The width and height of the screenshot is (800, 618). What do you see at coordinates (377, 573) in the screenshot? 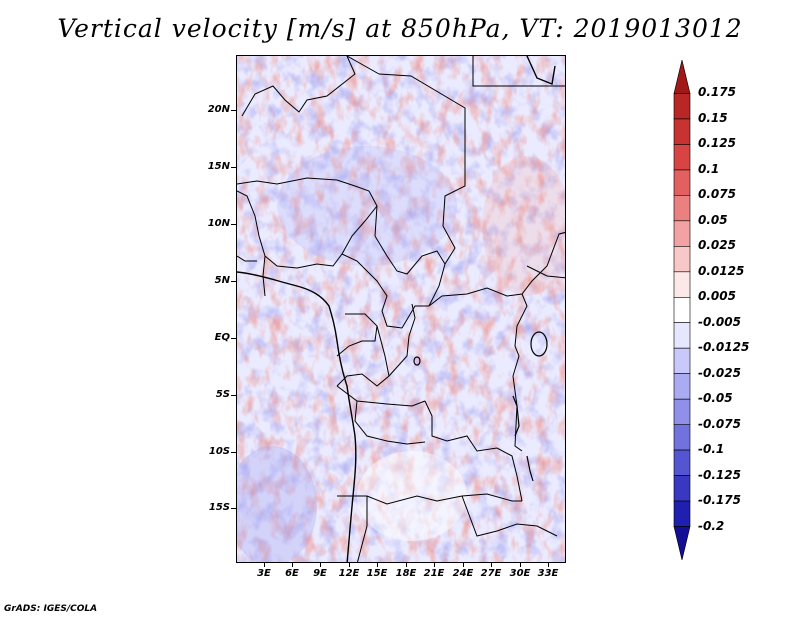
I see `lon-label-15e: 15E` at bounding box center [377, 573].